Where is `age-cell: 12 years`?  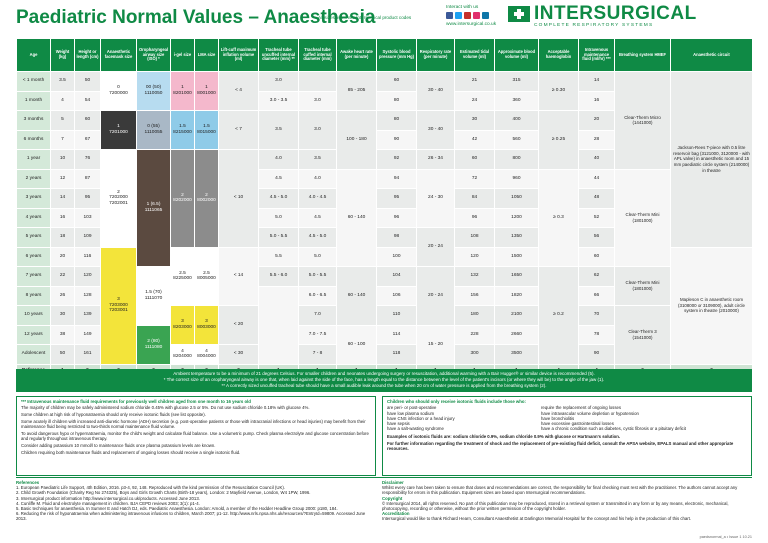 age-cell: 12 years is located at coordinates (33, 334).